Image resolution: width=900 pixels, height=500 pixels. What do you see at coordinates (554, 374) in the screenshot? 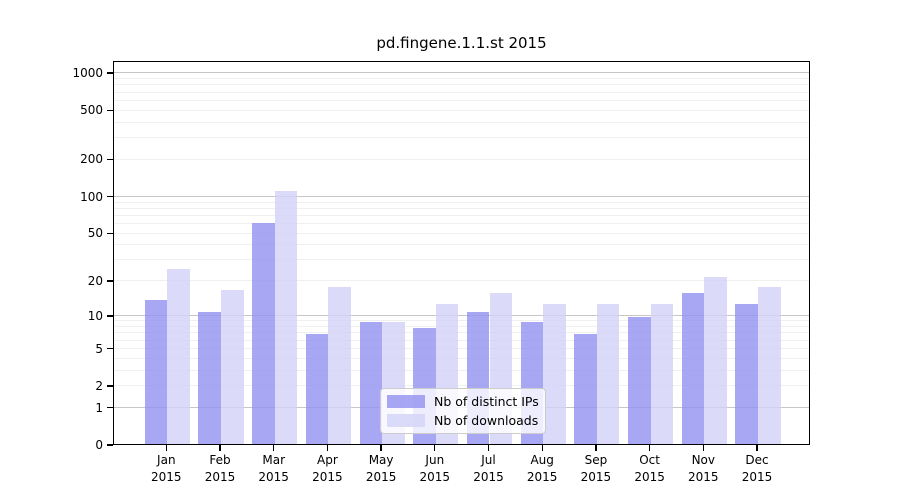
I see `bar-downloads-aug` at bounding box center [554, 374].